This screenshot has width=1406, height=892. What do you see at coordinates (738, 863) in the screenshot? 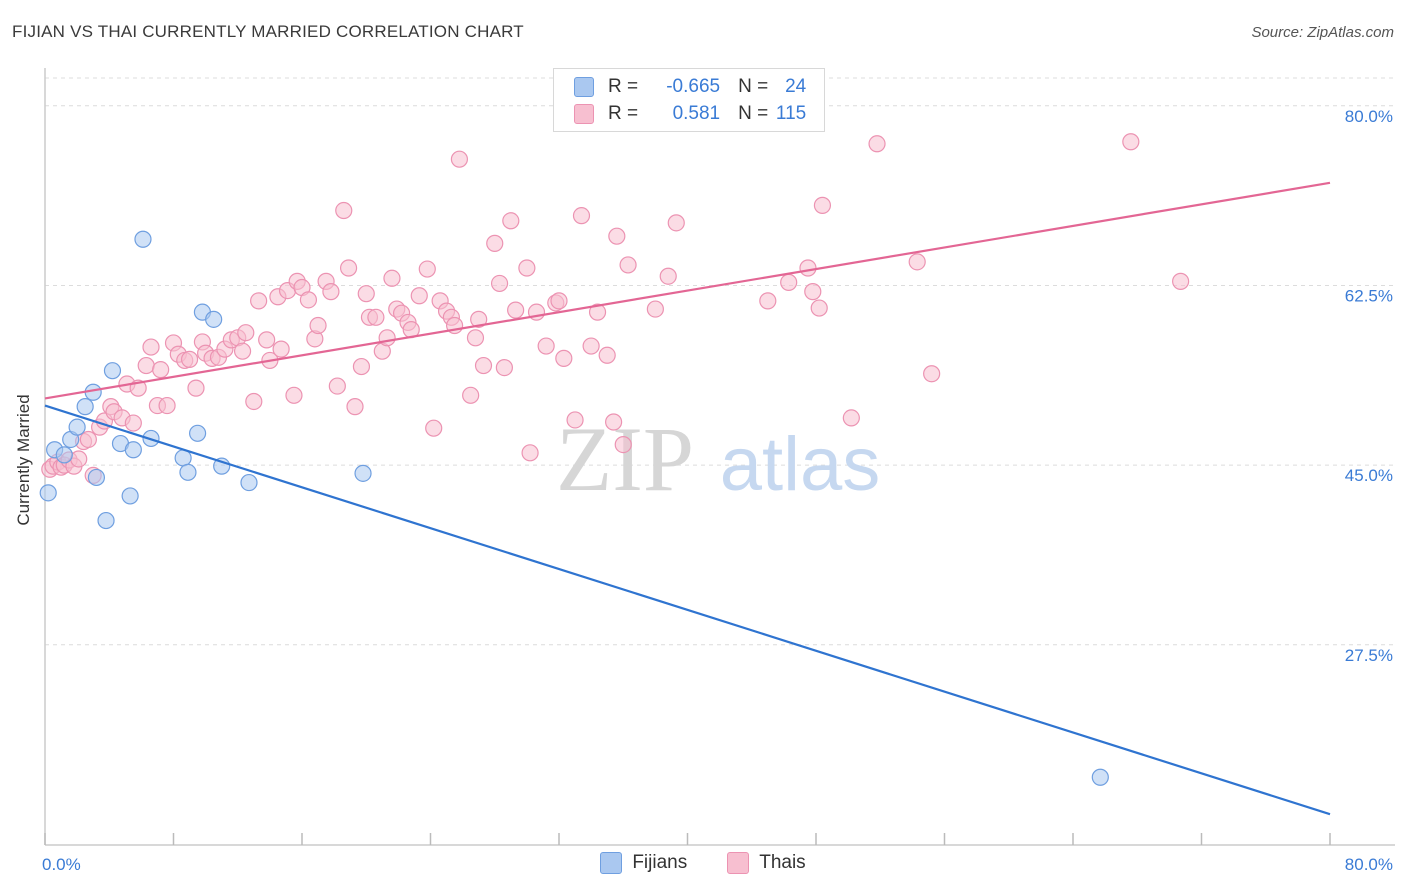
I see `thai-legend-swatch` at bounding box center [738, 863].